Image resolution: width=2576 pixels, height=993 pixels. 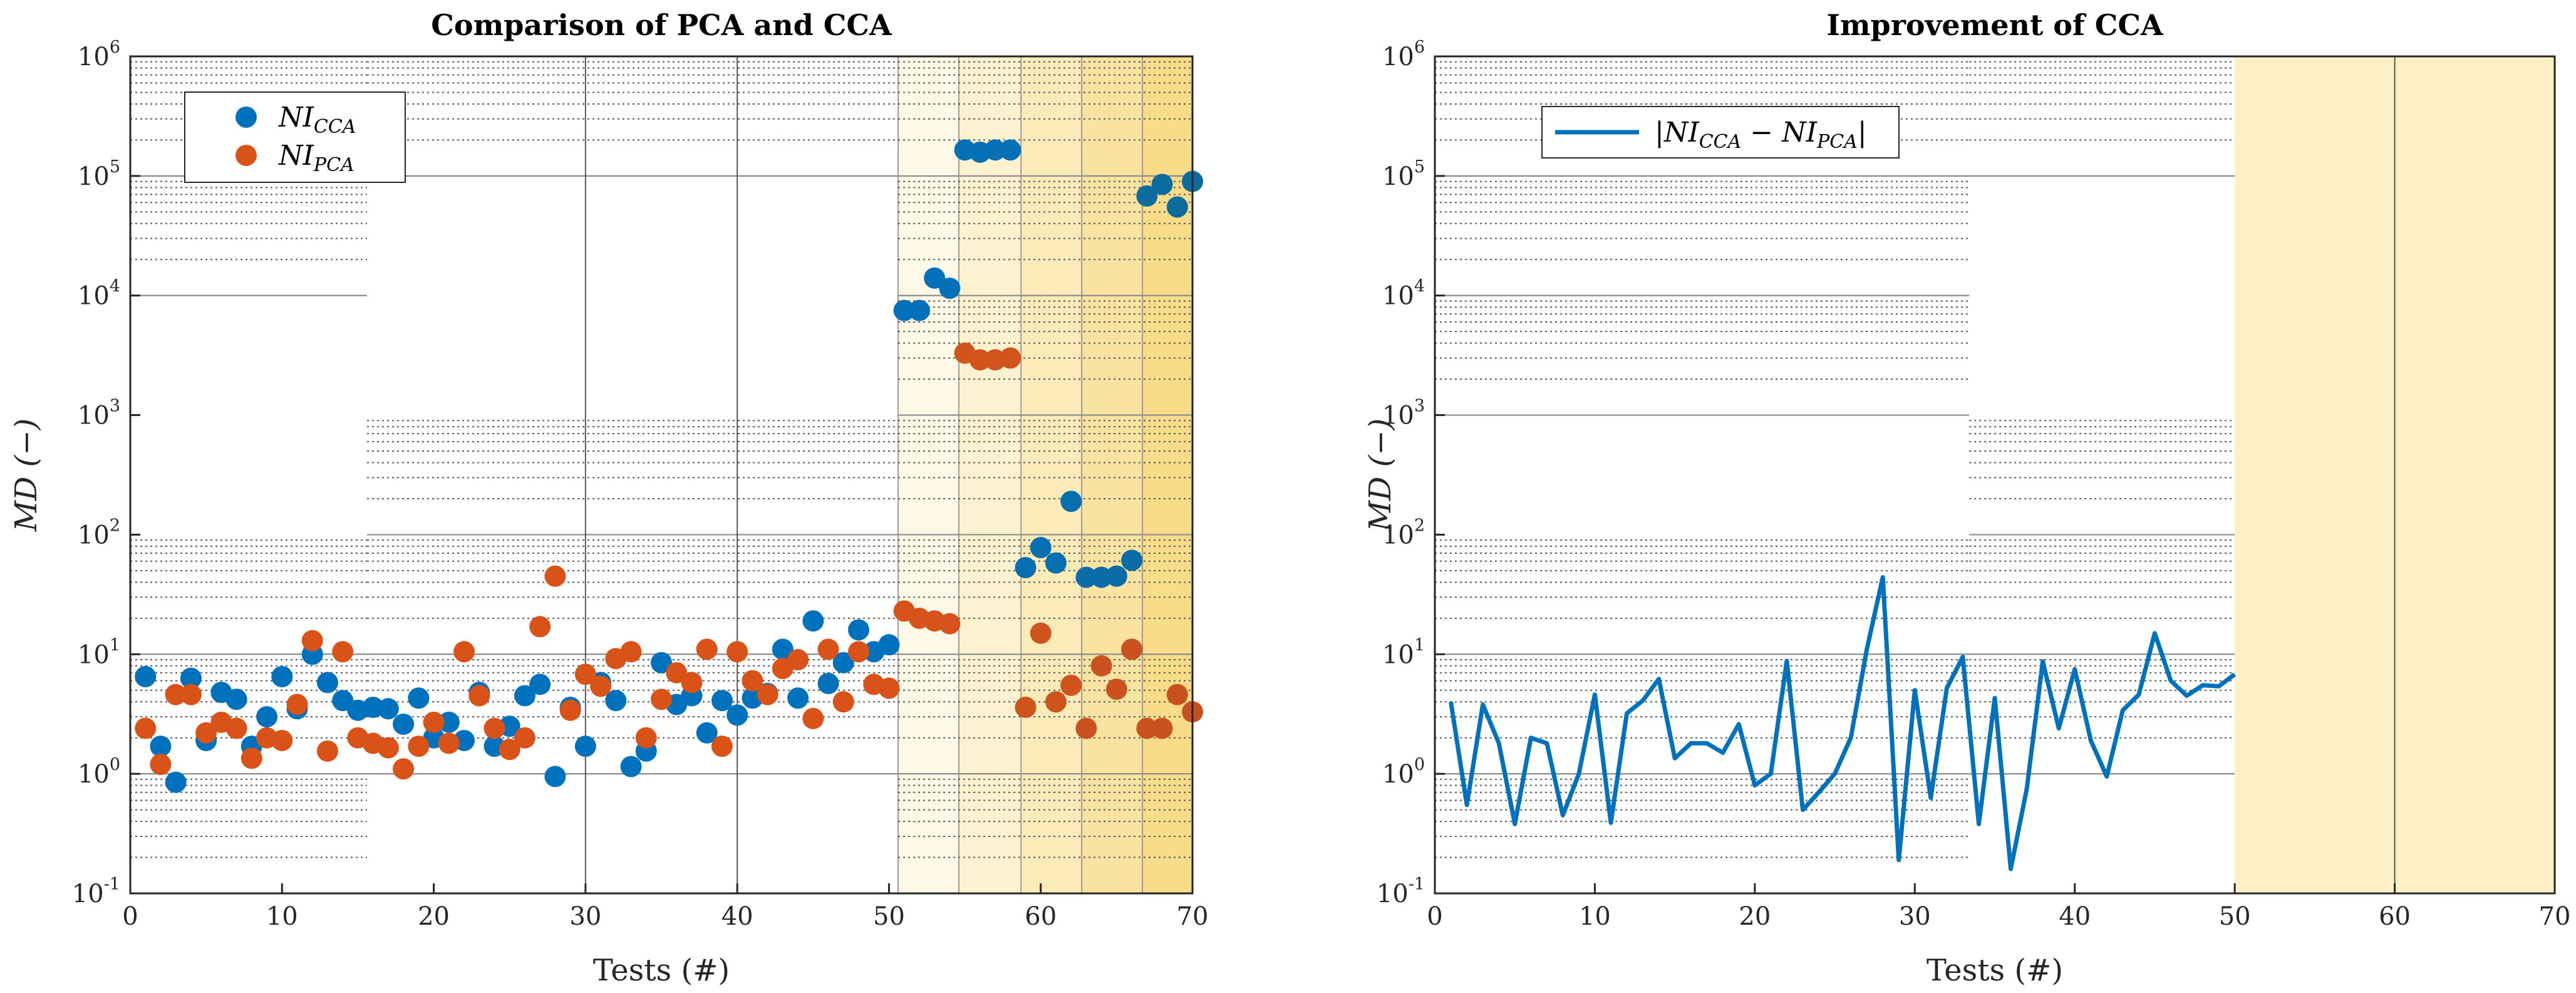 What do you see at coordinates (1403, 532) in the screenshot?
I see `y-tick-label: 10²` at bounding box center [1403, 532].